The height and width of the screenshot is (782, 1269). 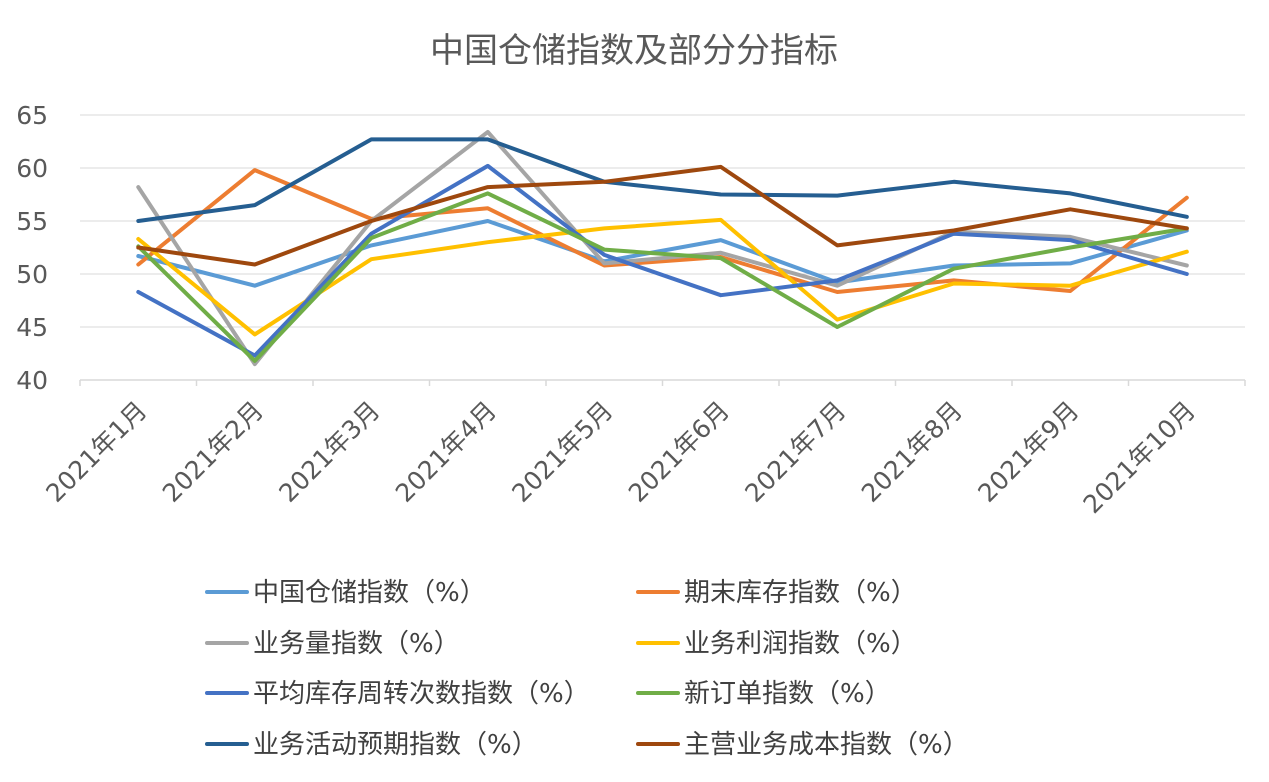 I want to click on legend-item: 主营业务成本指数（%）, so click(x=802, y=745).